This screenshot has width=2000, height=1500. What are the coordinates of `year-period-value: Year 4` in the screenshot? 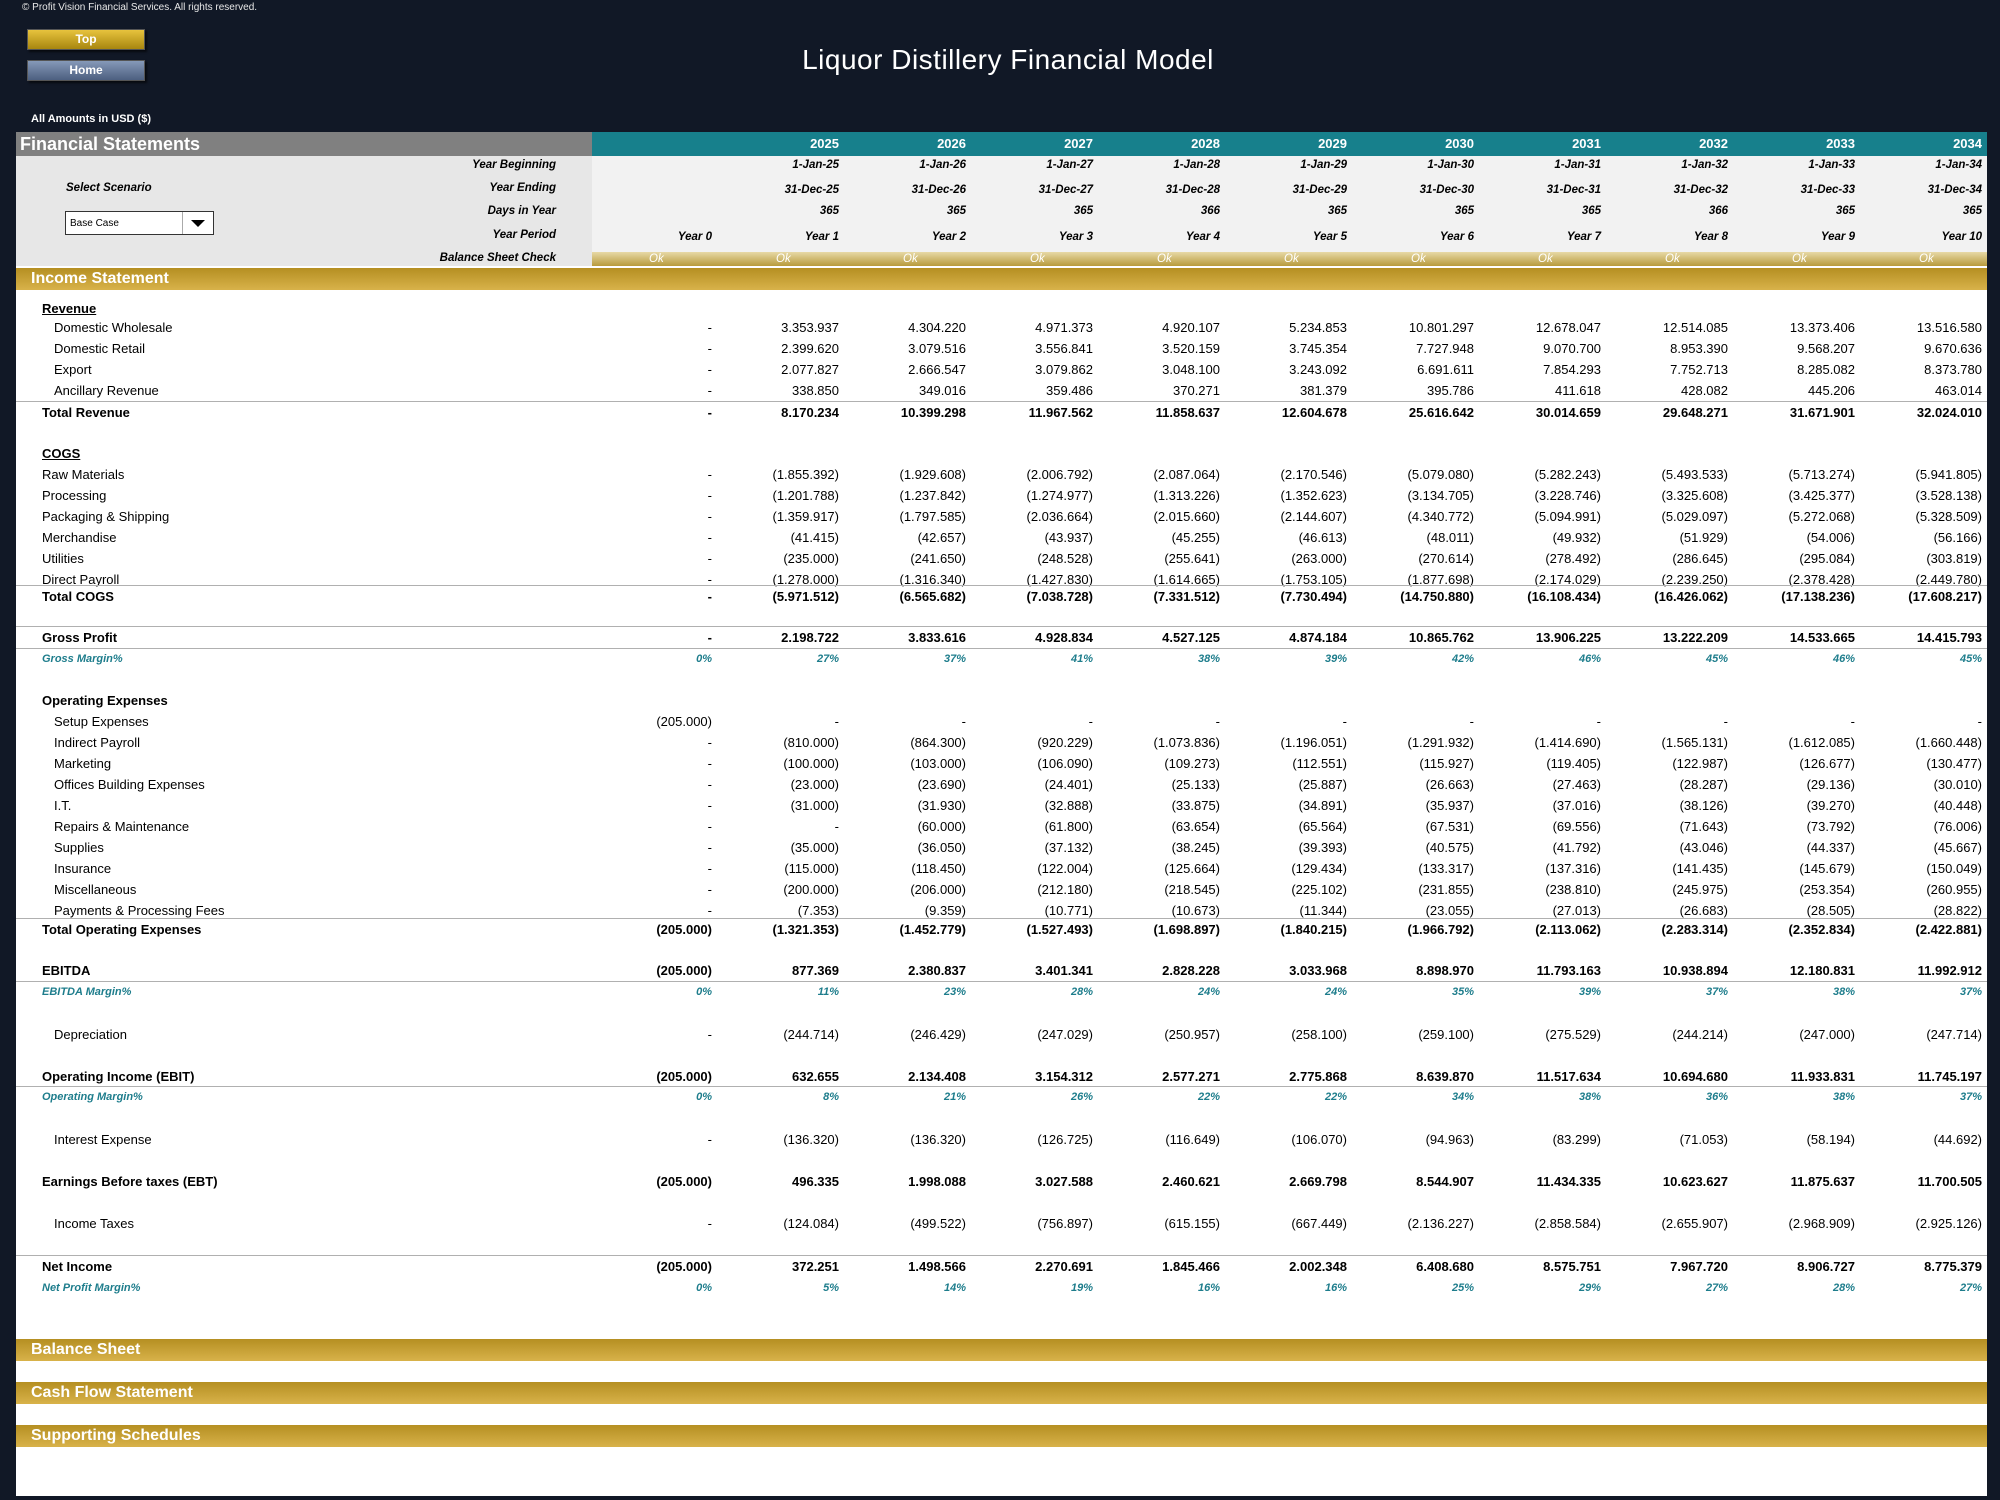 It's located at (1202, 237).